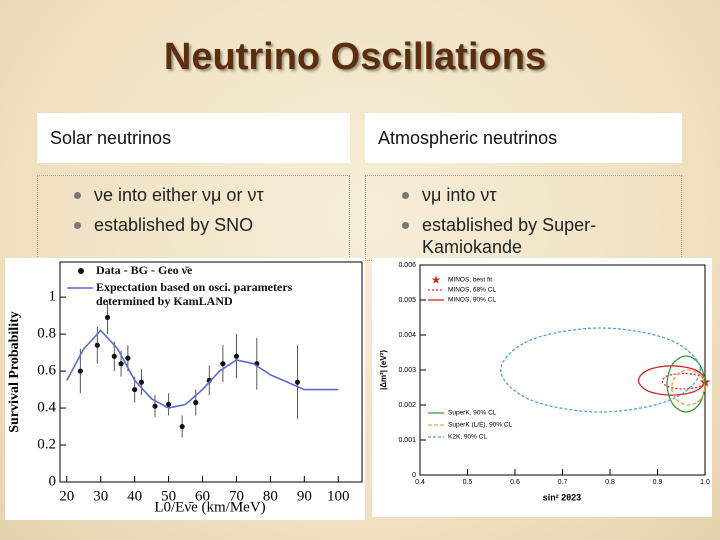  I want to click on x-axis-label: L0/Eν̄e (km/MeV), so click(209, 507).